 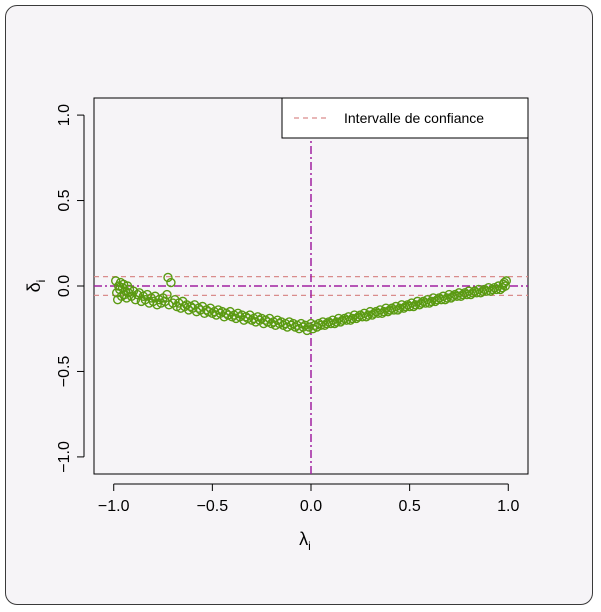 I want to click on y-axis-label: δi, so click(x=36, y=286).